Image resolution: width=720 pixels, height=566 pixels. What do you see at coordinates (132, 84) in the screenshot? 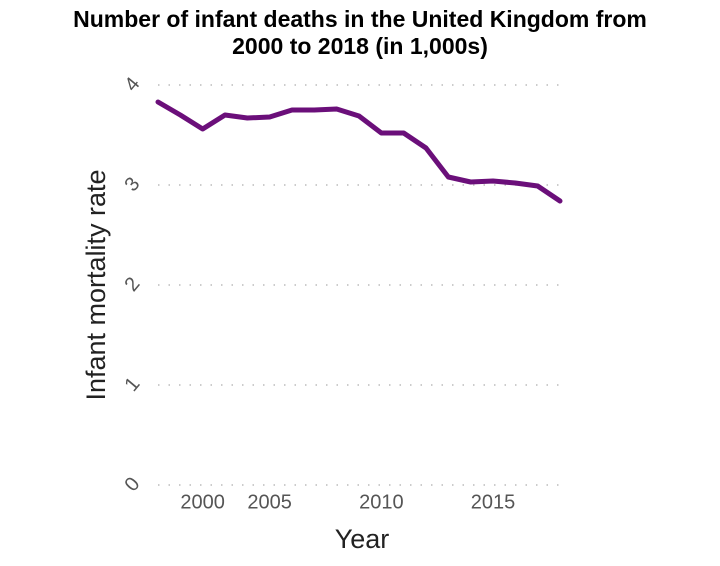
I see `y-tick-label: 4` at bounding box center [132, 84].